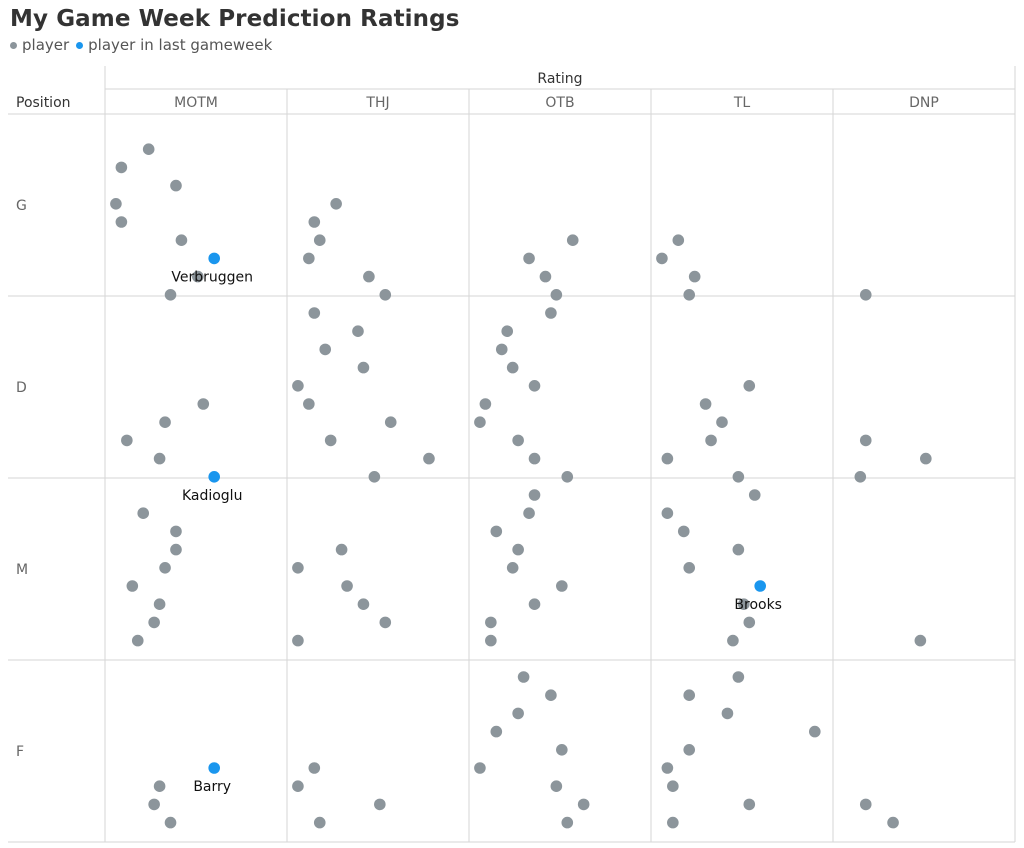  What do you see at coordinates (235, 19) in the screenshot?
I see `chart-title: My Game Week Prediction Ratings` at bounding box center [235, 19].